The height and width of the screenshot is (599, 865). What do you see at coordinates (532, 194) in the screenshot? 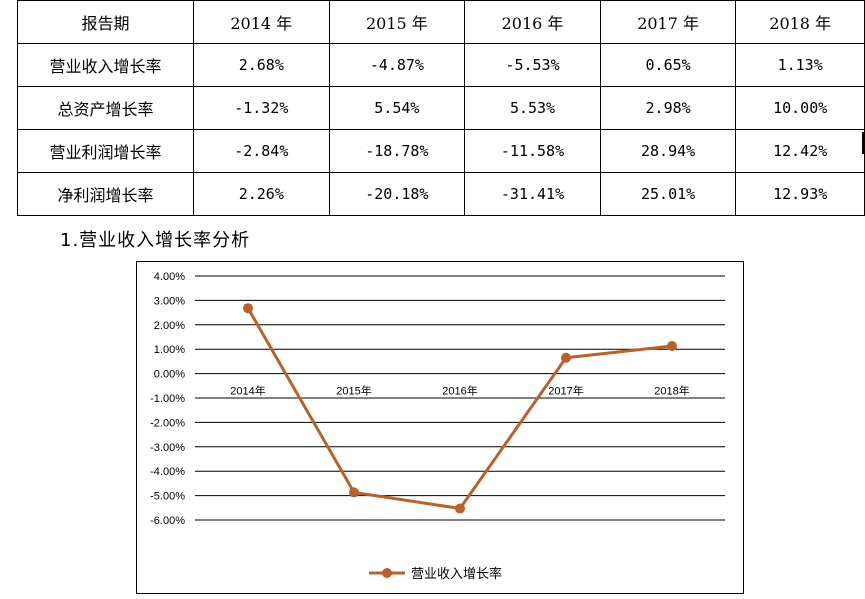
I see `table-cell: -31.41%` at bounding box center [532, 194].